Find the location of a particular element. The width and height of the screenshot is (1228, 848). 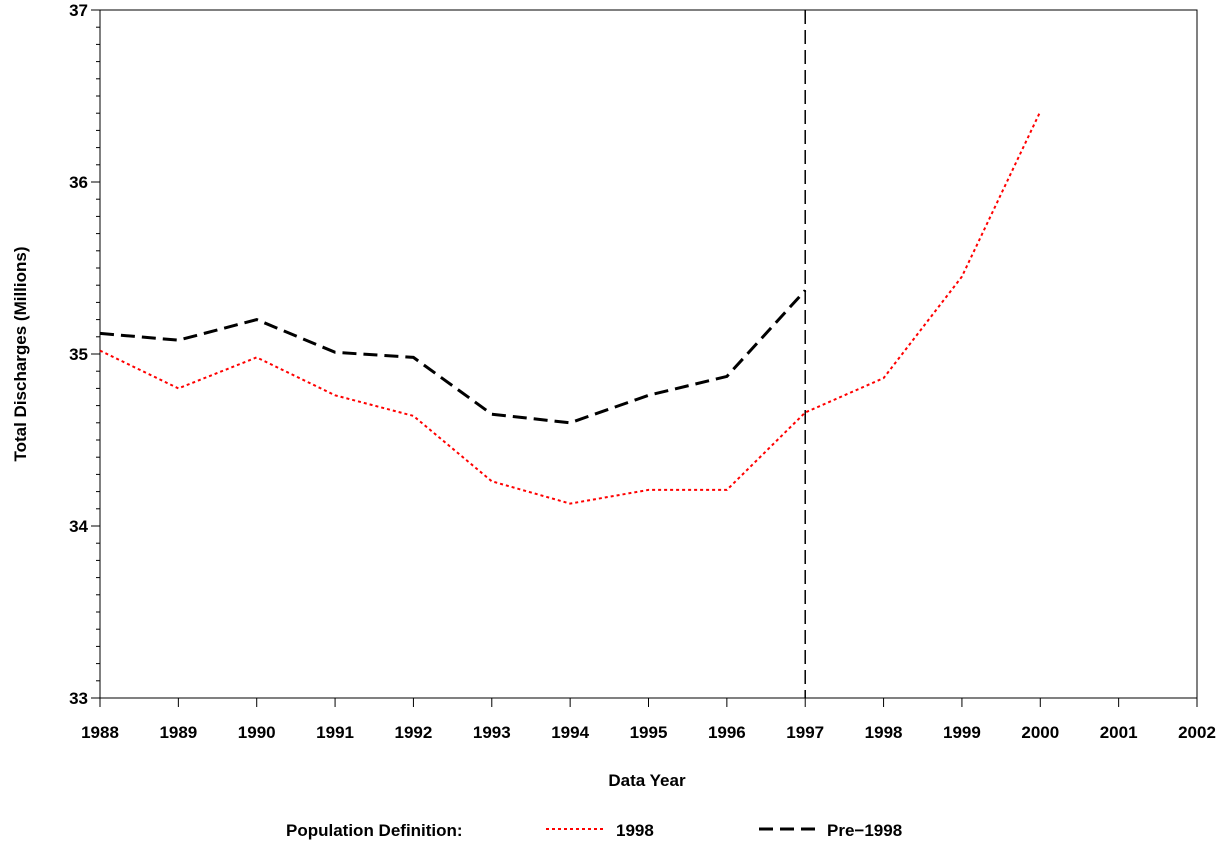

x-tick-label: 1989 is located at coordinates (178, 732).